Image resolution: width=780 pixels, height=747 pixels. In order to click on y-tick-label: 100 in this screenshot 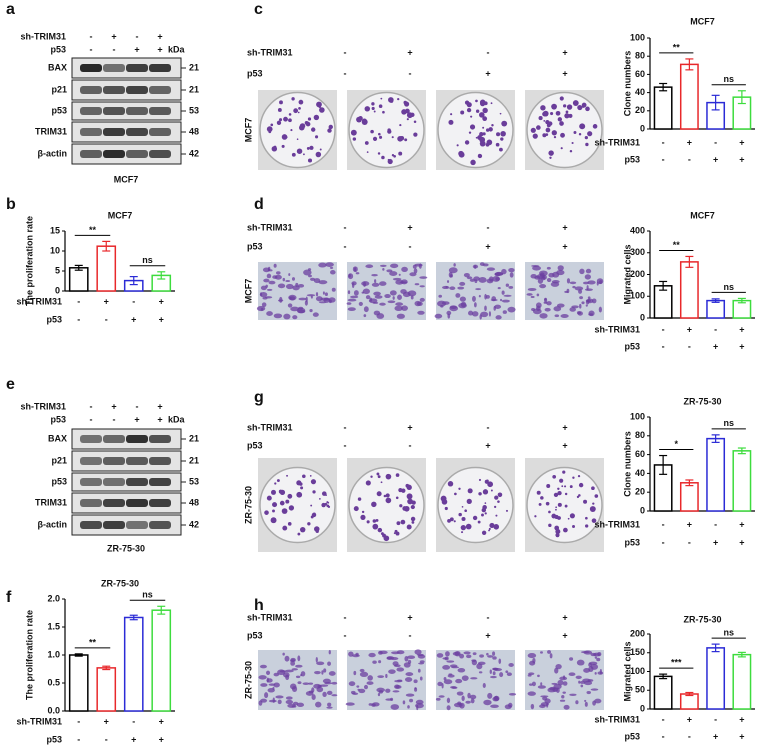, I will do `click(637, 416)`.